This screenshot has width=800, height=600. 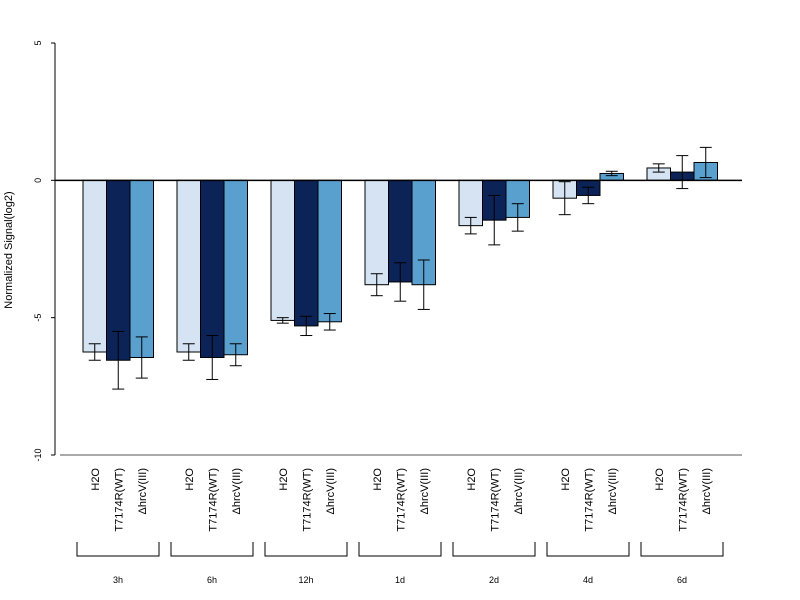 What do you see at coordinates (305, 580) in the screenshot?
I see `group-label: 12h` at bounding box center [305, 580].